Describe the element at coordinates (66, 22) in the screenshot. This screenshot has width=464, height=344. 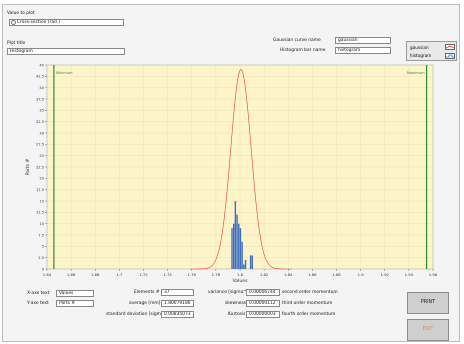
I see `value-to-plot-selector: Cross-section (rad.)` at that location.